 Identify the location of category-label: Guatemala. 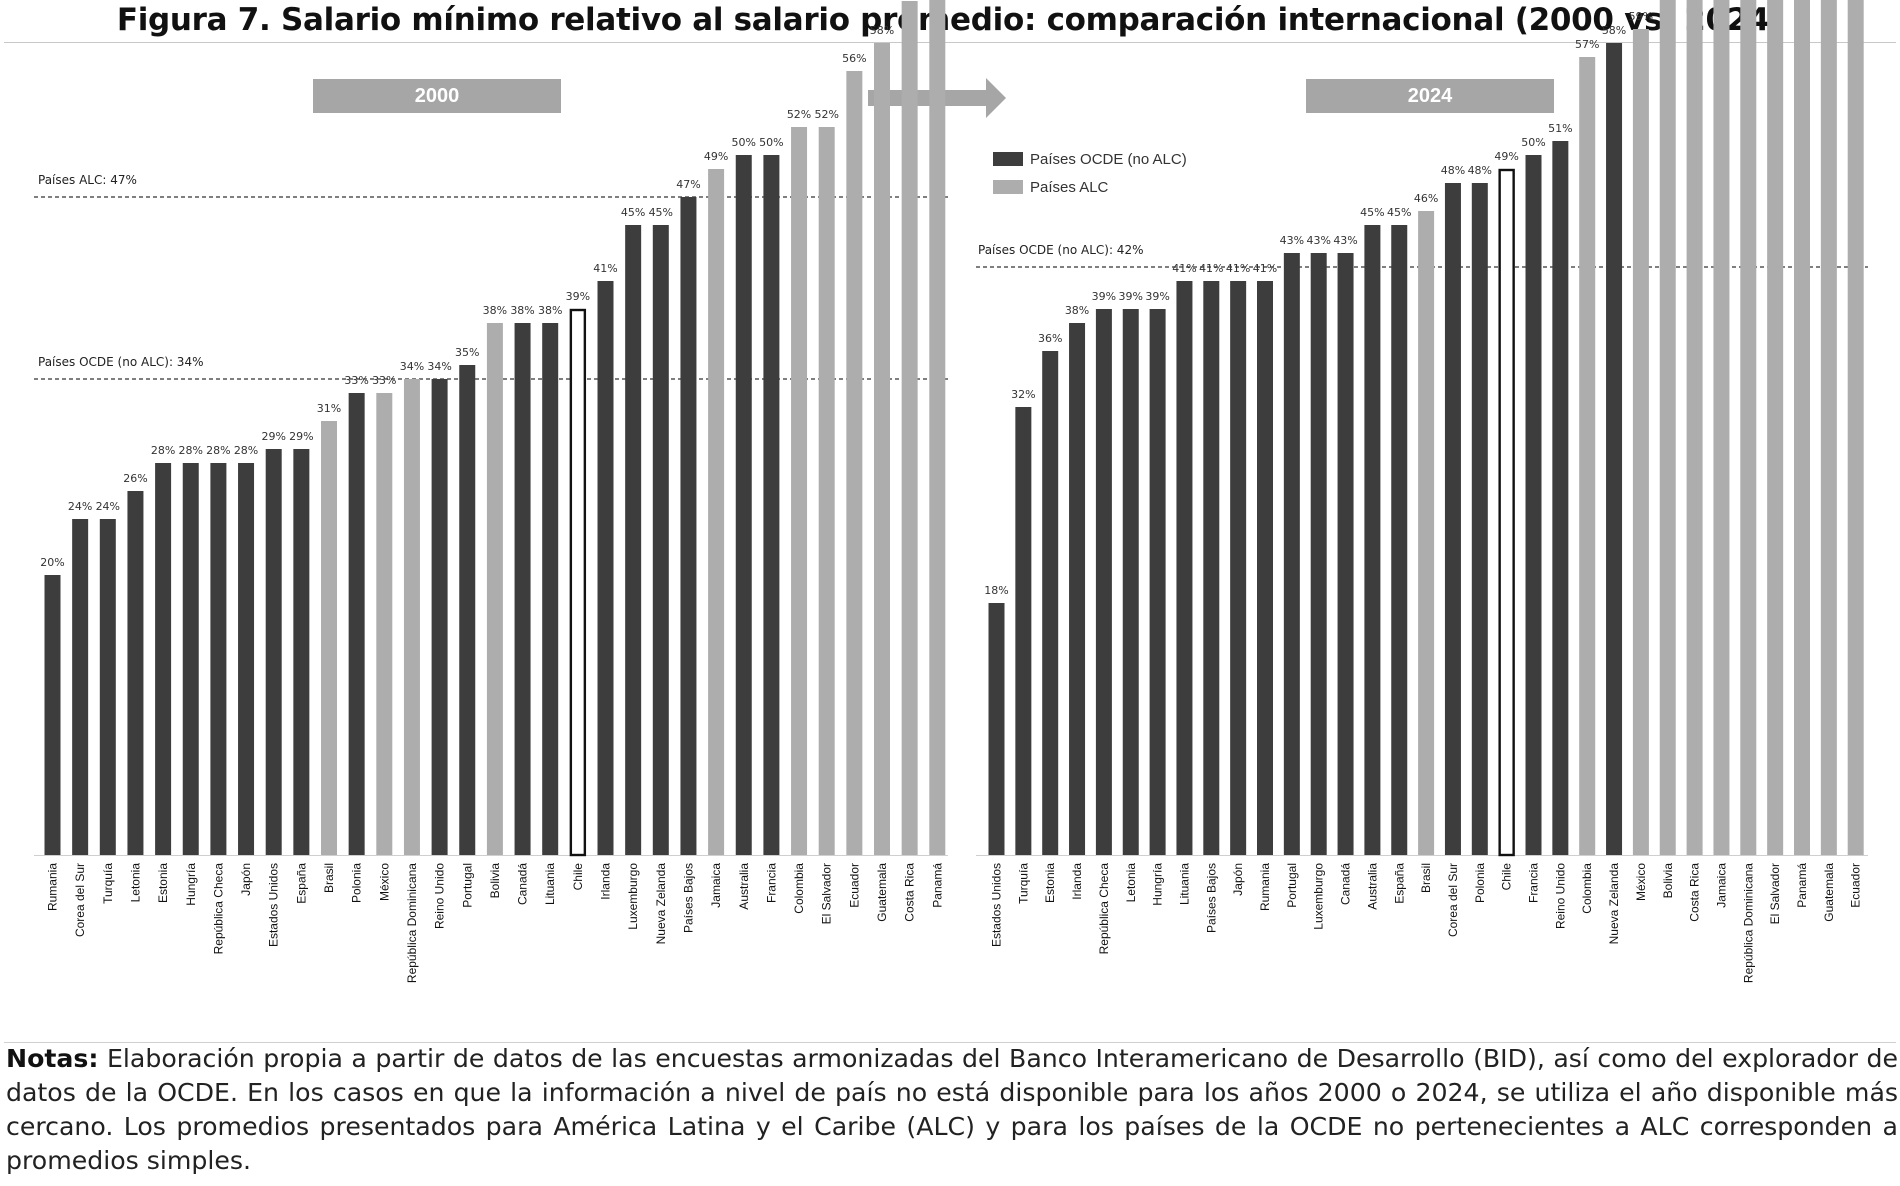
(1829, 892).